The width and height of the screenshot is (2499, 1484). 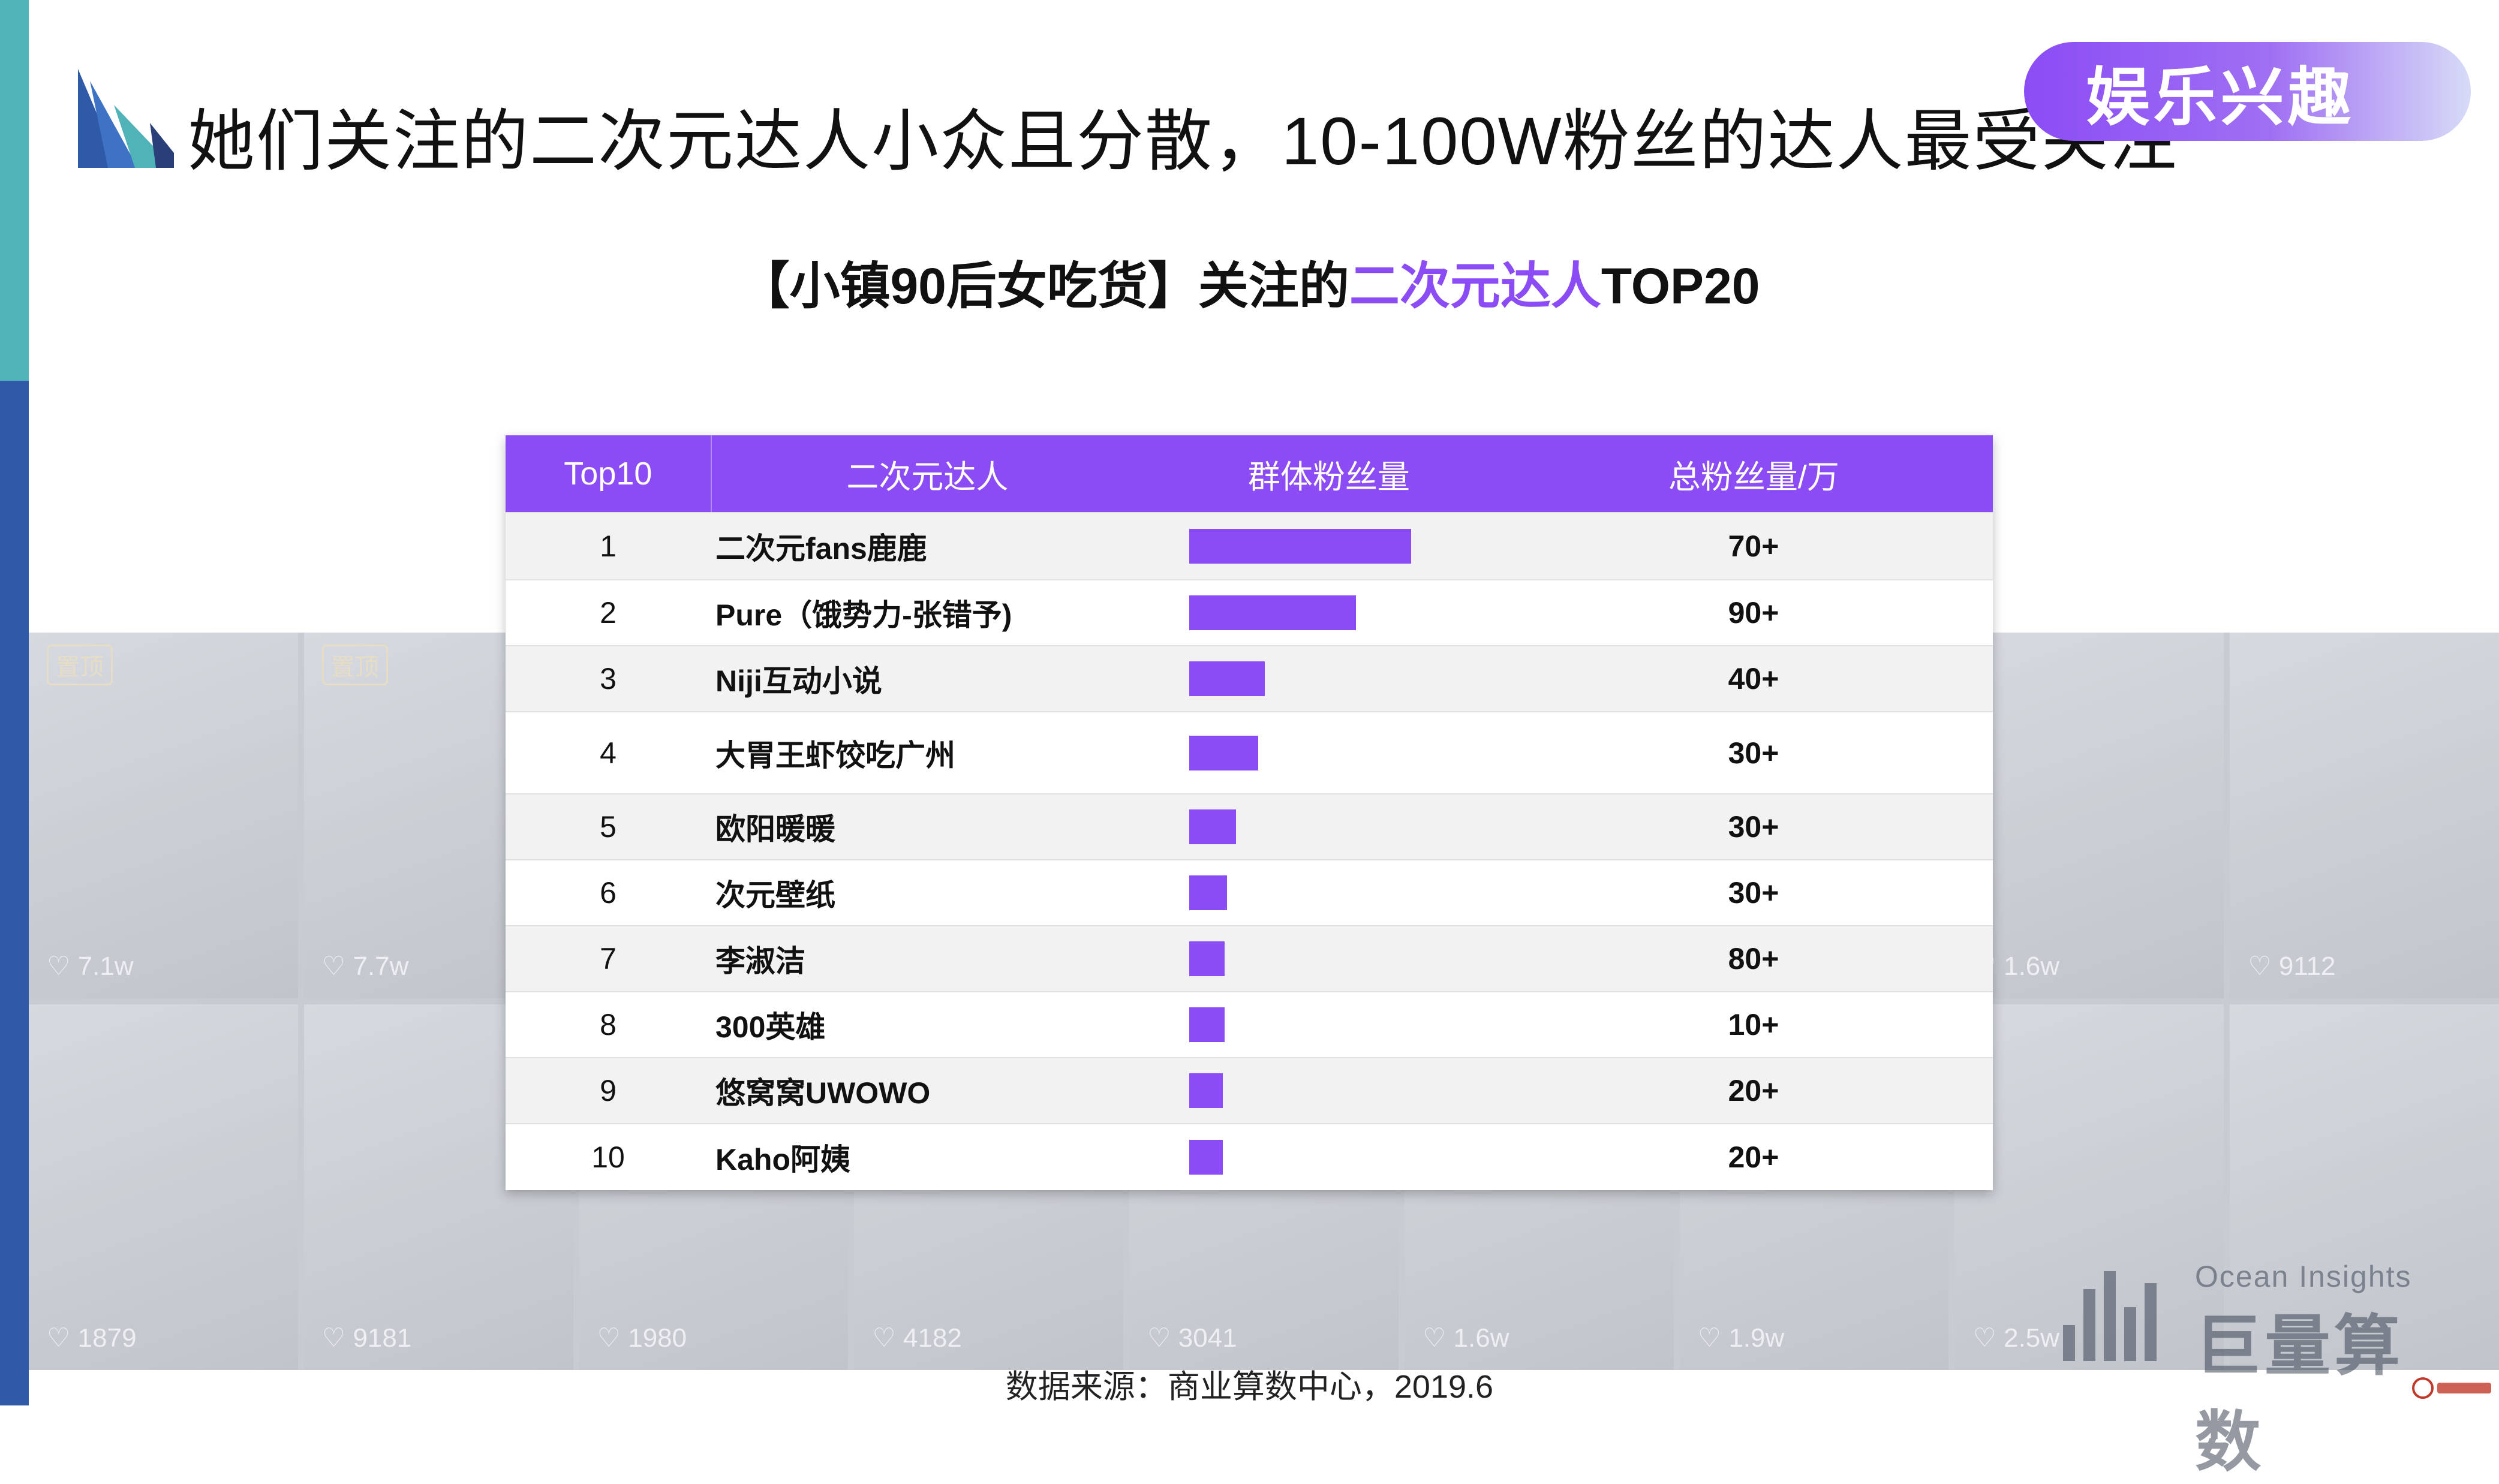 What do you see at coordinates (14, 190) in the screenshot?
I see `side-accent-bar-top` at bounding box center [14, 190].